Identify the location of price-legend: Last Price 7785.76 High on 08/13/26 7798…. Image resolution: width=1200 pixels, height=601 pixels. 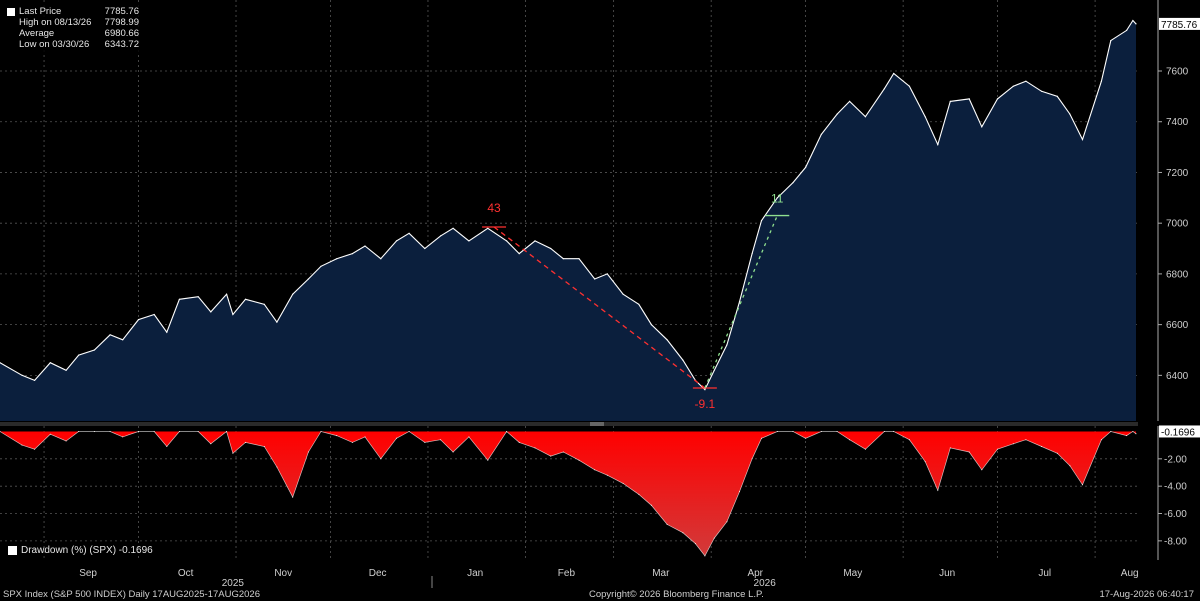
(73, 28).